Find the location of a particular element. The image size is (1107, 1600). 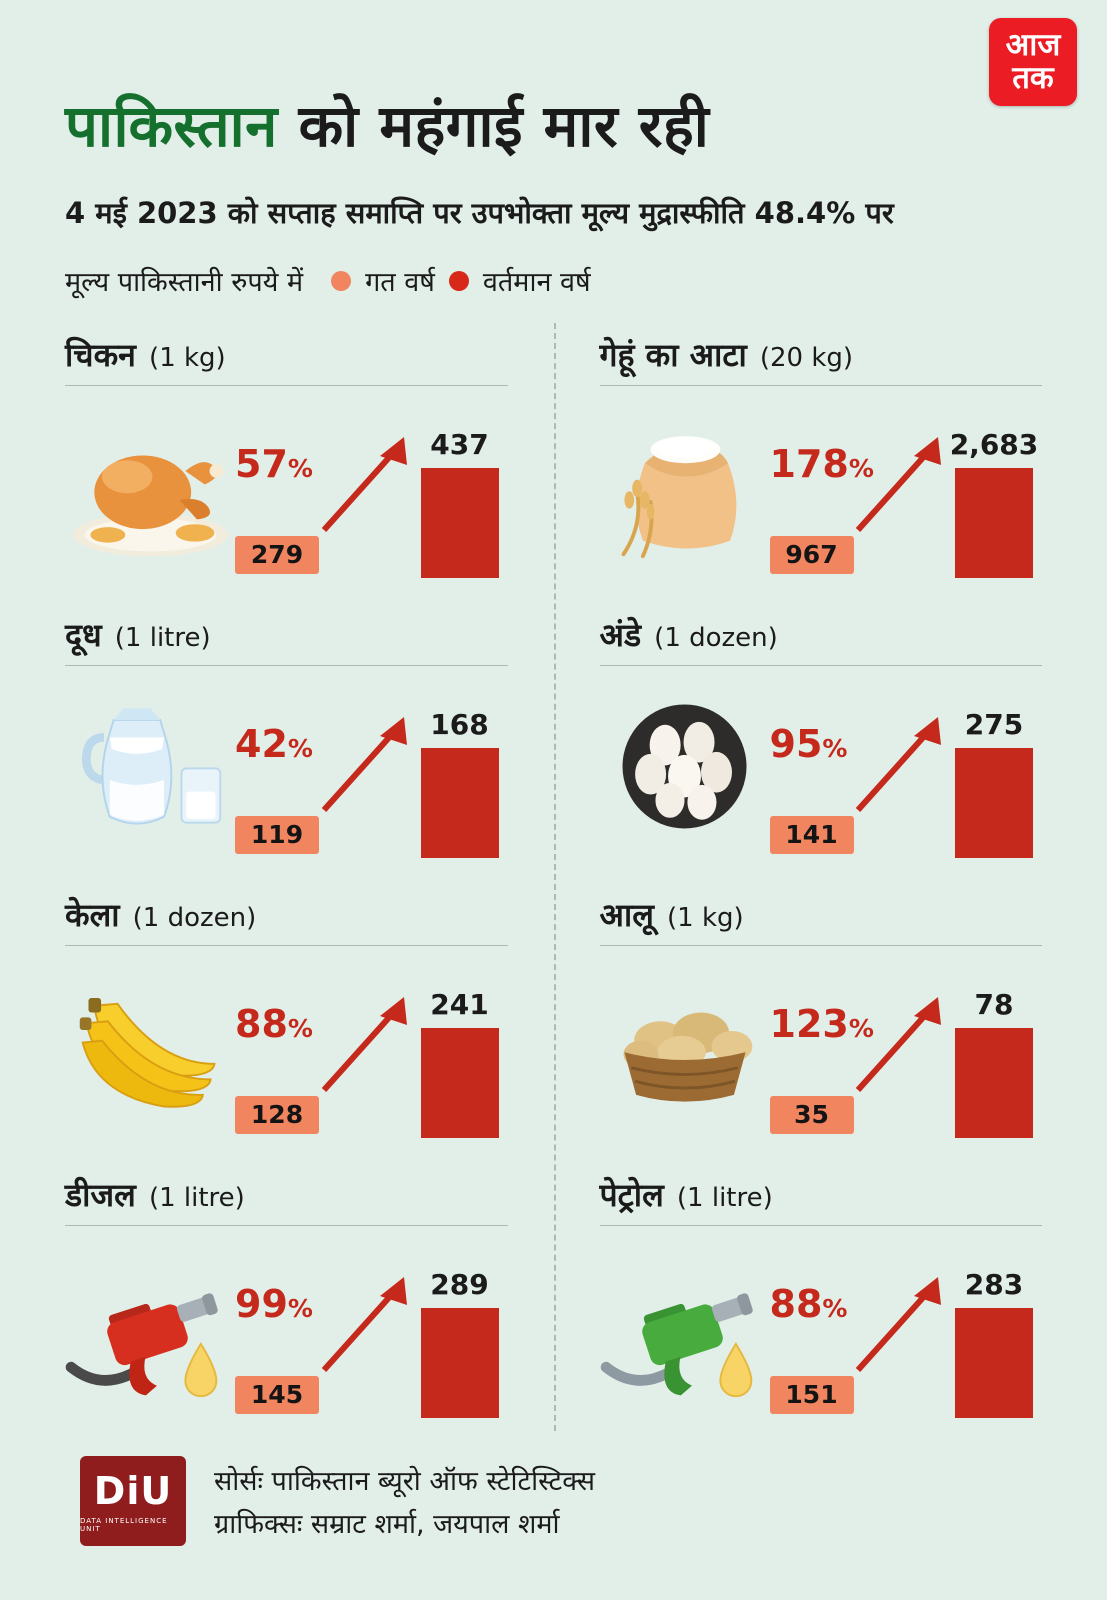

current-year-bar: 289 is located at coordinates (460, 1343).